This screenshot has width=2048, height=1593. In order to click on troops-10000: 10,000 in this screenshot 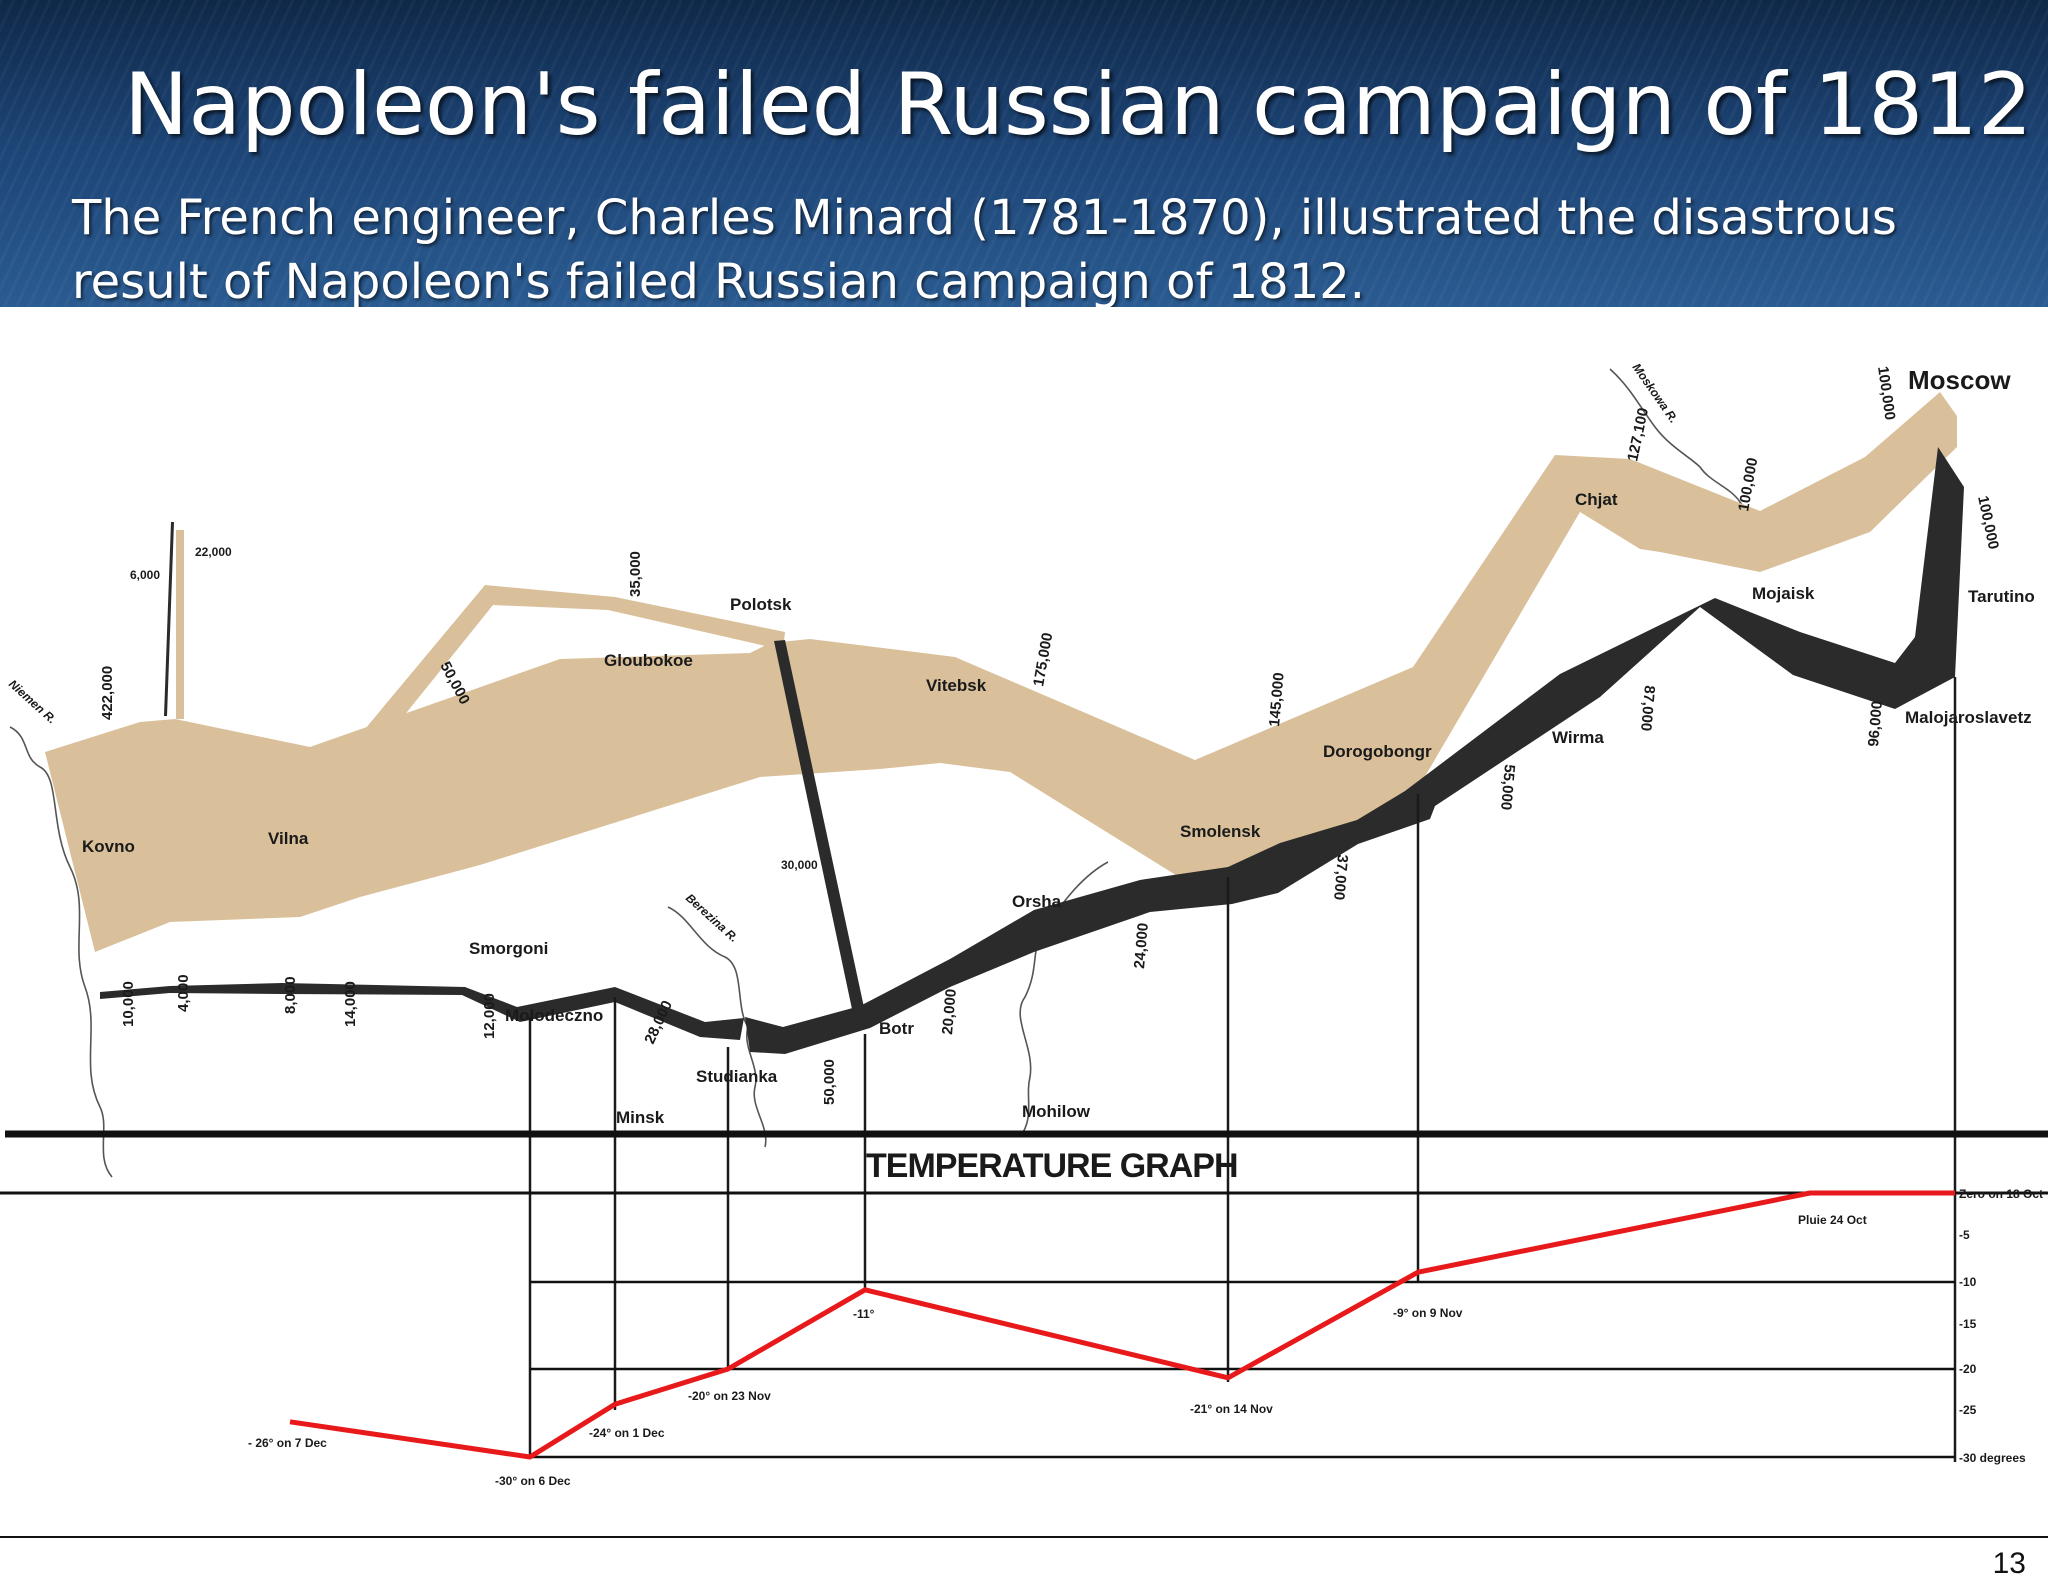, I will do `click(128, 1004)`.